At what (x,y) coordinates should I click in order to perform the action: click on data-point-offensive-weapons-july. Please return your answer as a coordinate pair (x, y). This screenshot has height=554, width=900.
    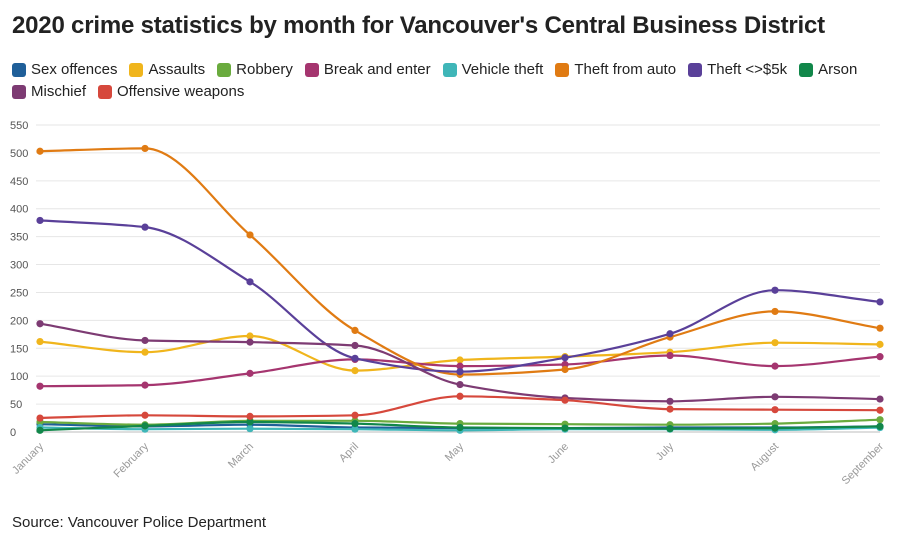
    Looking at the image, I should click on (670, 409).